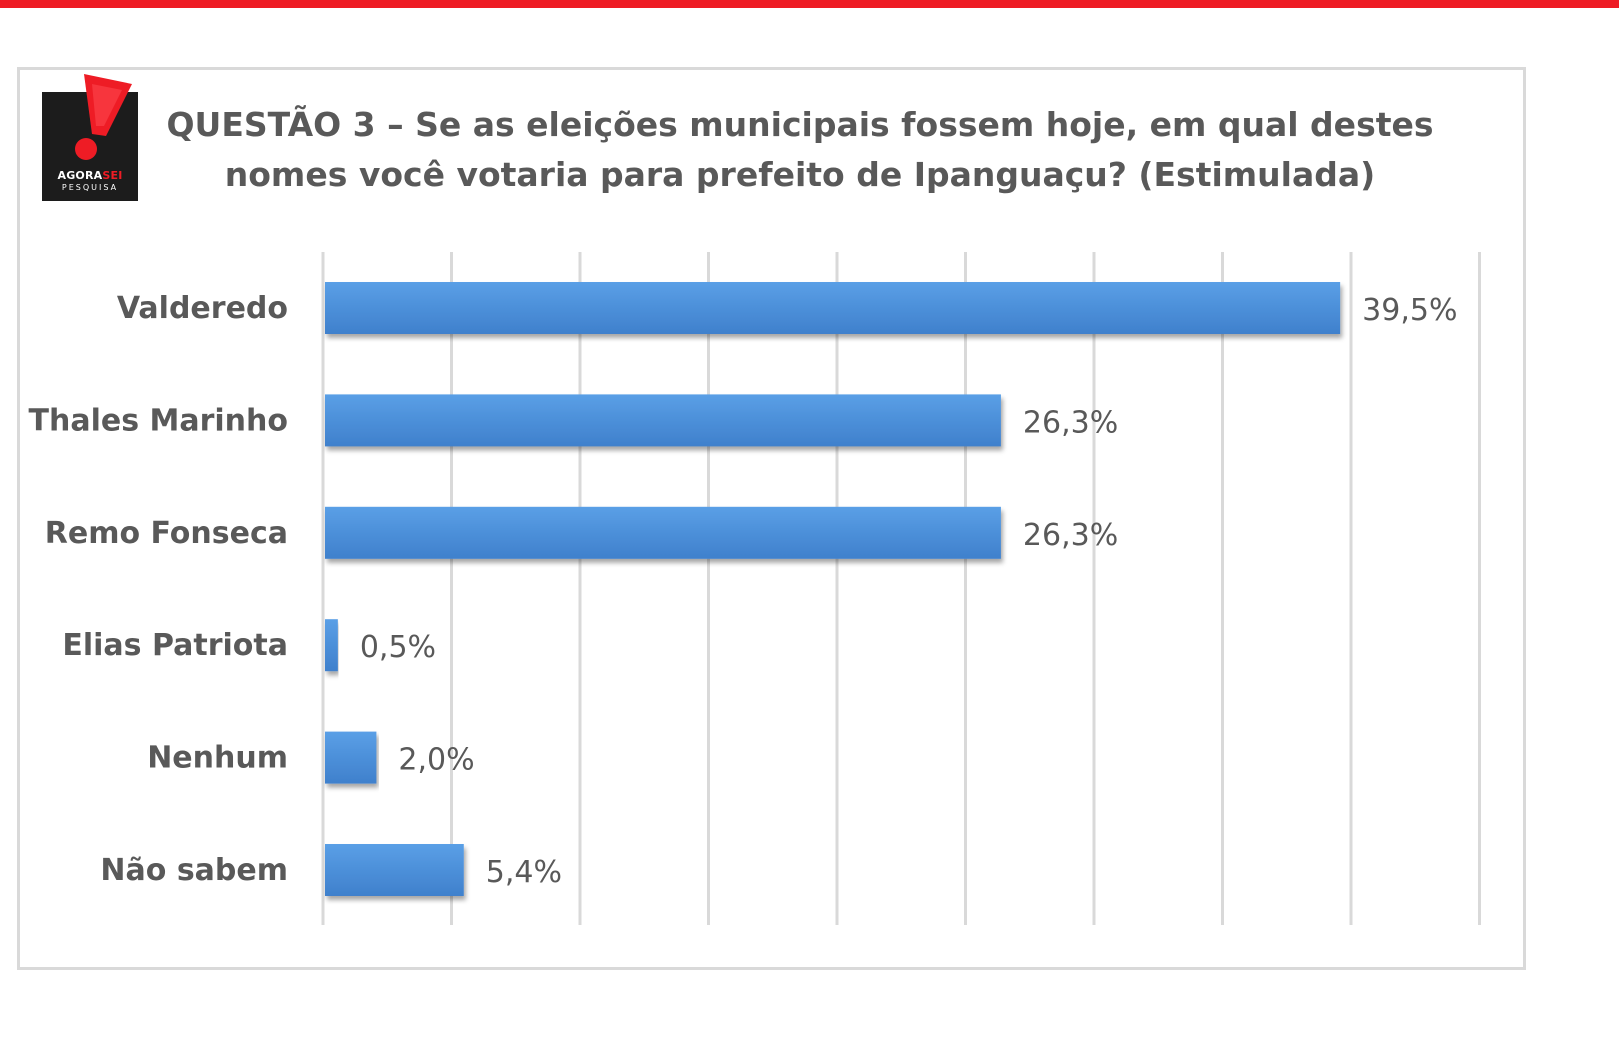 The width and height of the screenshot is (1619, 1043). Describe the element at coordinates (1409, 310) in the screenshot. I see `value-label: 39,5%` at that location.